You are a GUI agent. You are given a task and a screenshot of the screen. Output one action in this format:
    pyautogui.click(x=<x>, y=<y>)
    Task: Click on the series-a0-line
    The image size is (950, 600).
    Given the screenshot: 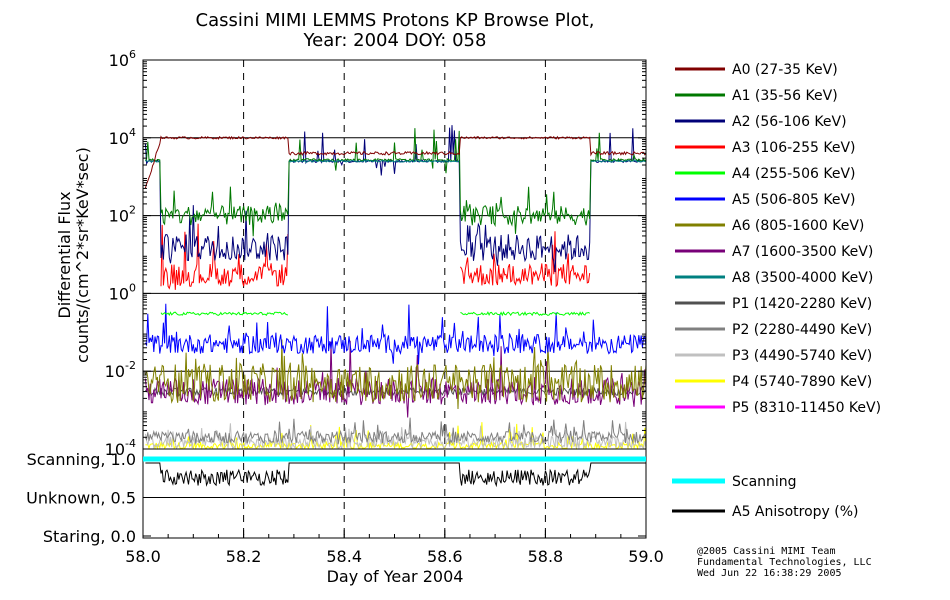 What is the action you would take?
    pyautogui.click(x=395, y=162)
    